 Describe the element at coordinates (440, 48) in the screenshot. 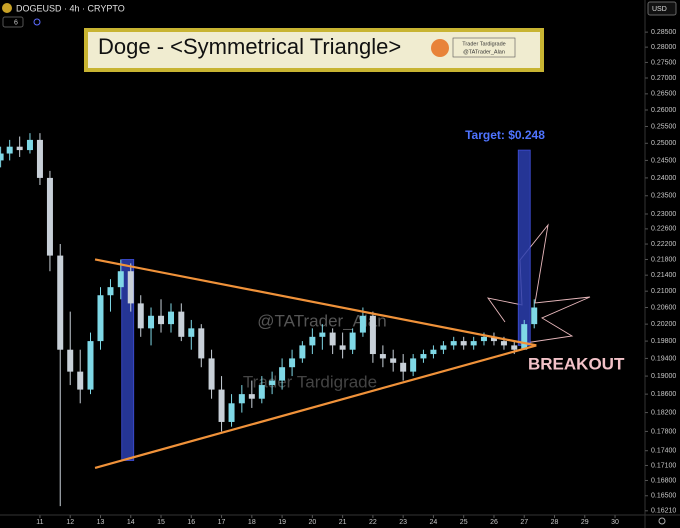

I see `logo-icon` at that location.